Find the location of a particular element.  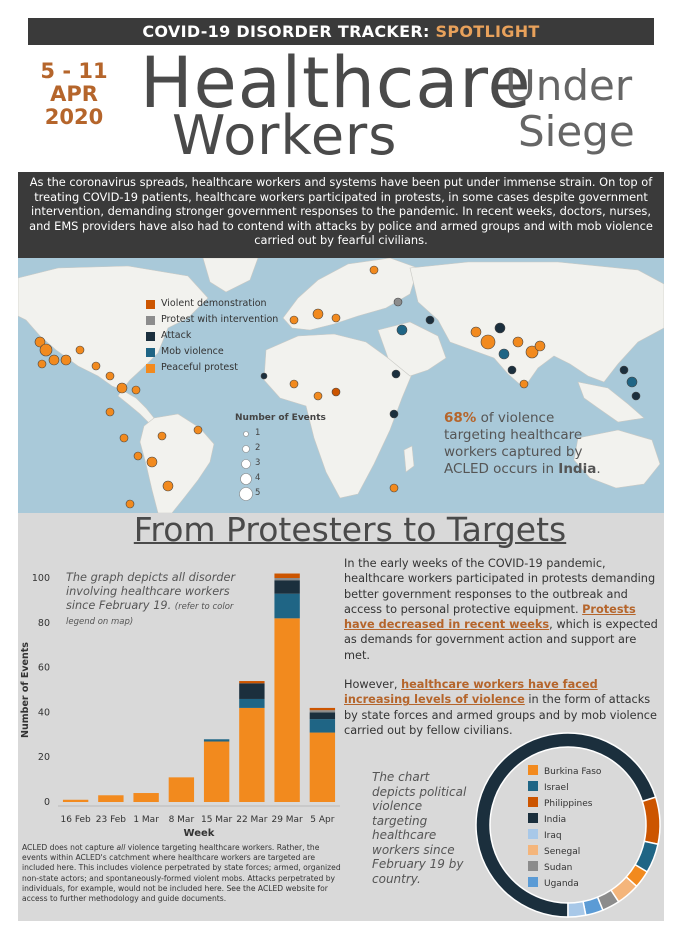

africa is located at coordinates (338, 416).